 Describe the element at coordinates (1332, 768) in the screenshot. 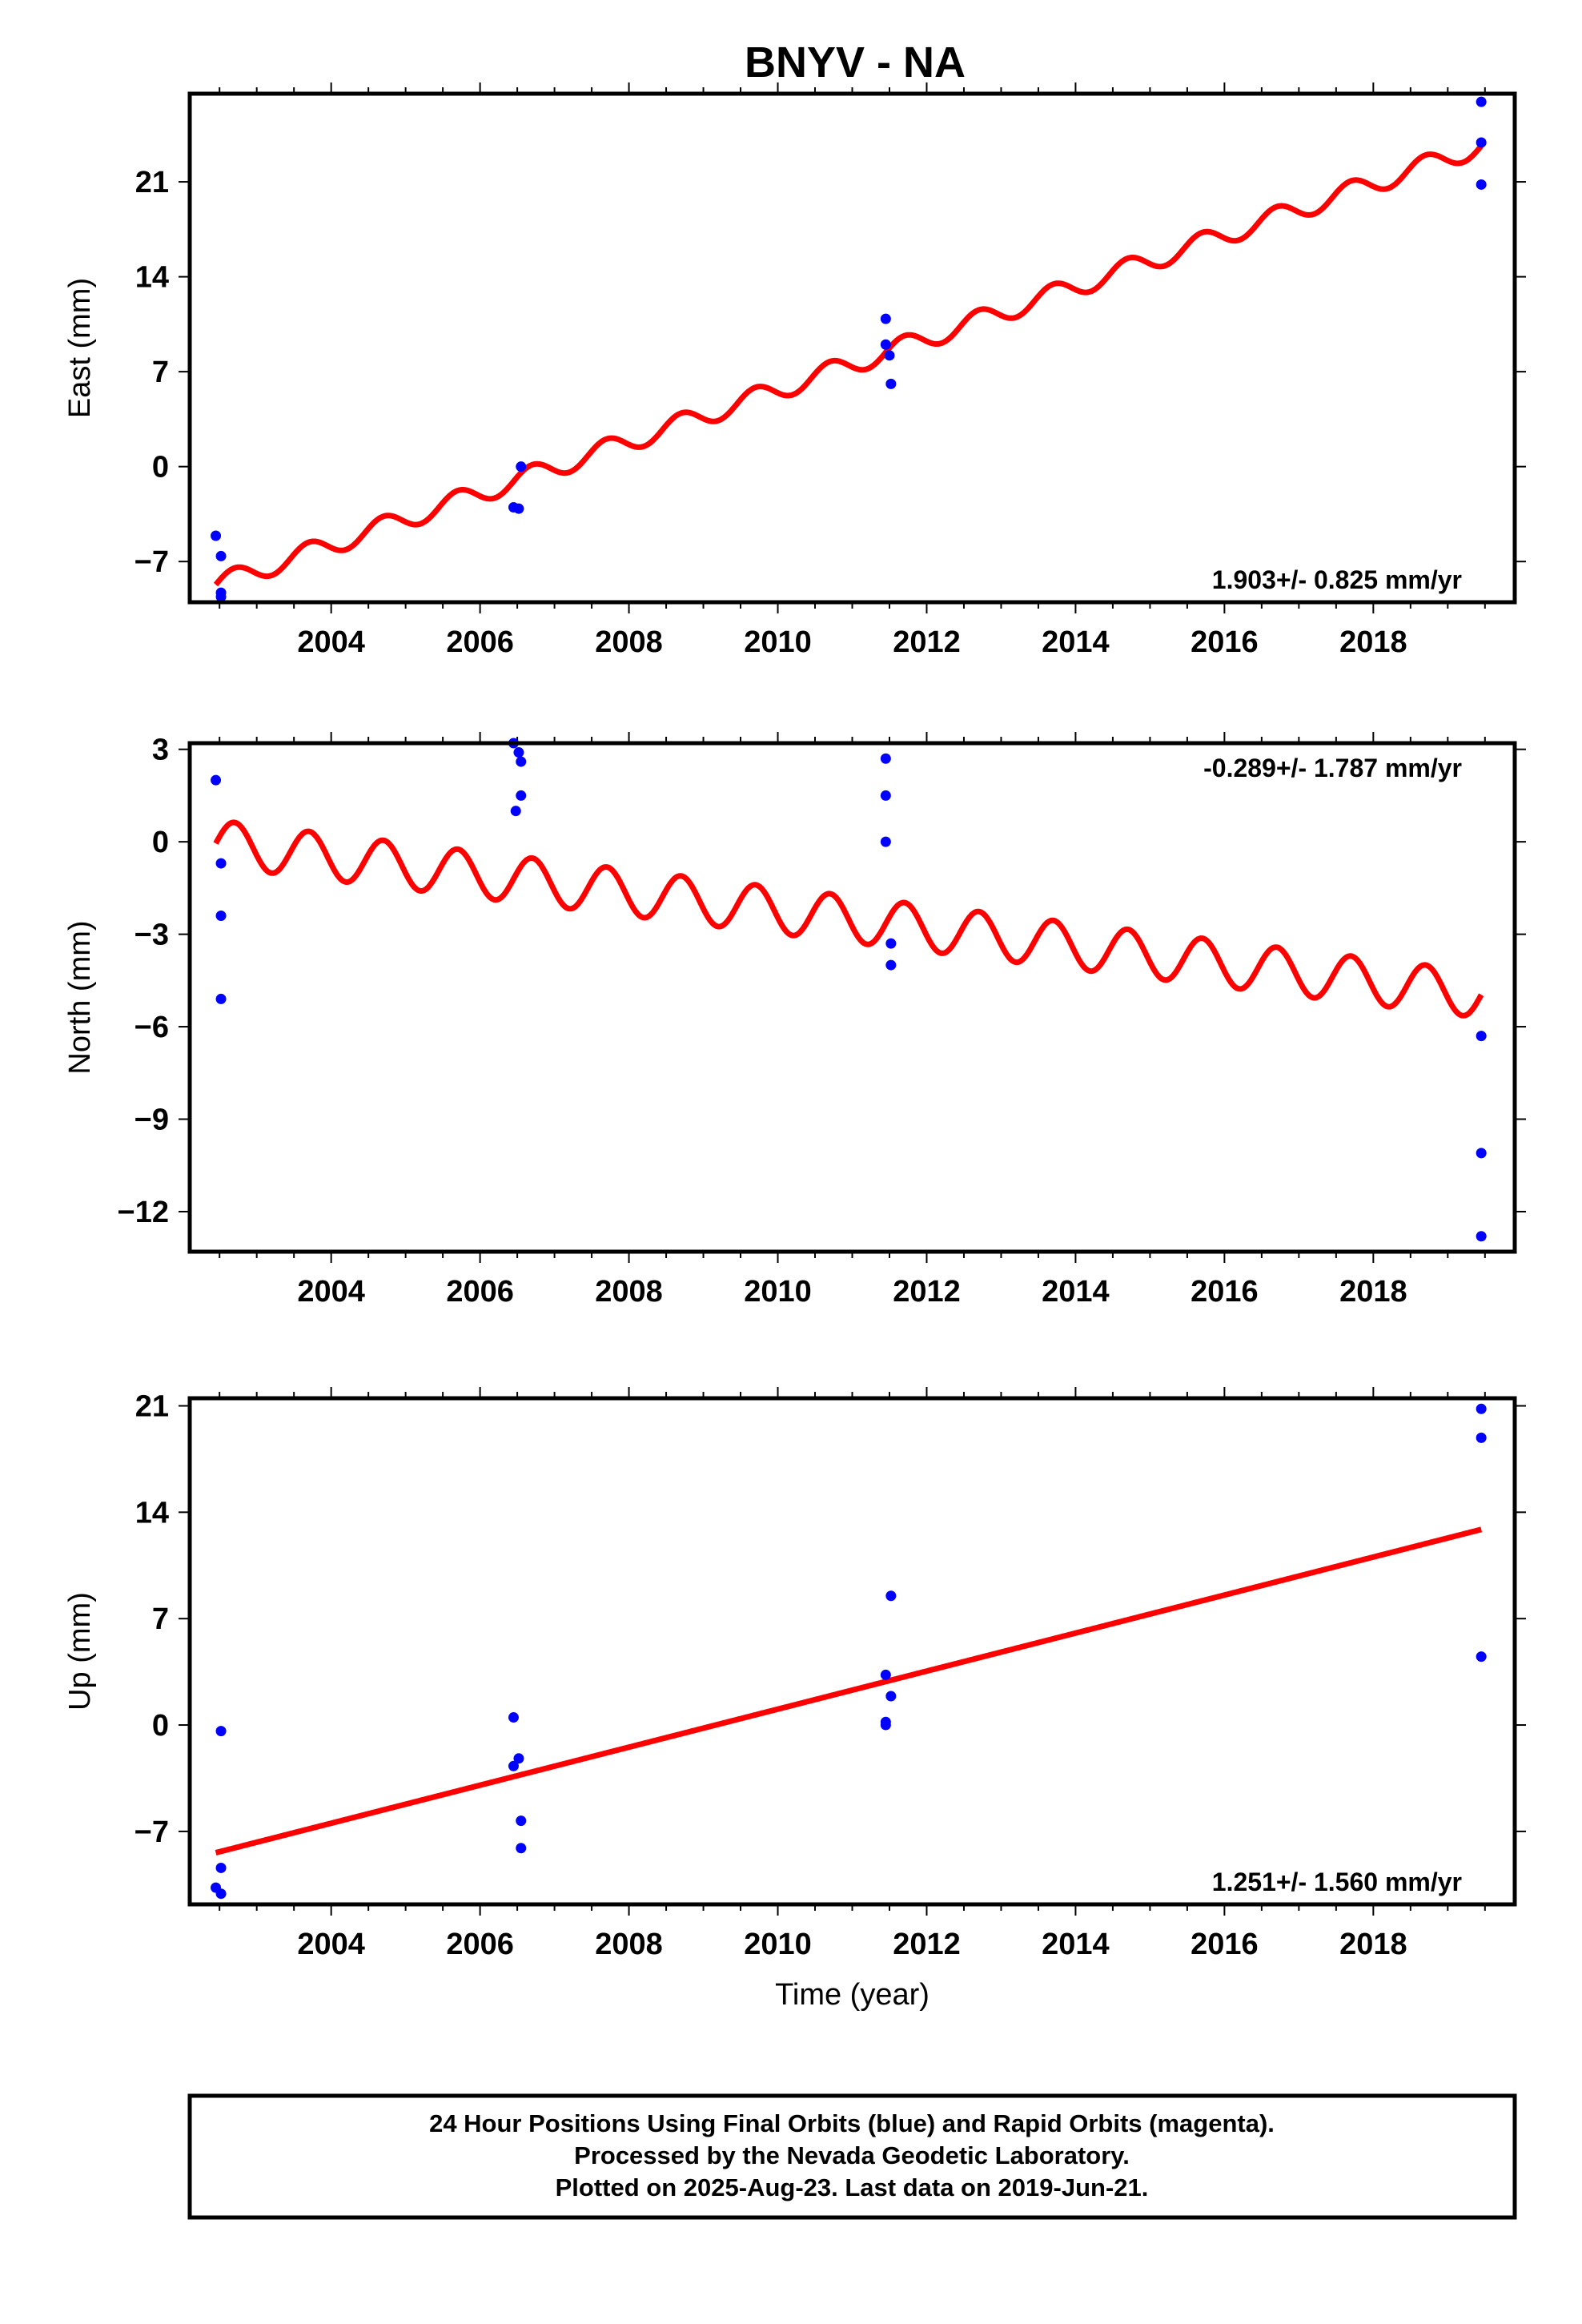

I see `rate-label: -0.289+/- 1.787 mm/yr` at that location.